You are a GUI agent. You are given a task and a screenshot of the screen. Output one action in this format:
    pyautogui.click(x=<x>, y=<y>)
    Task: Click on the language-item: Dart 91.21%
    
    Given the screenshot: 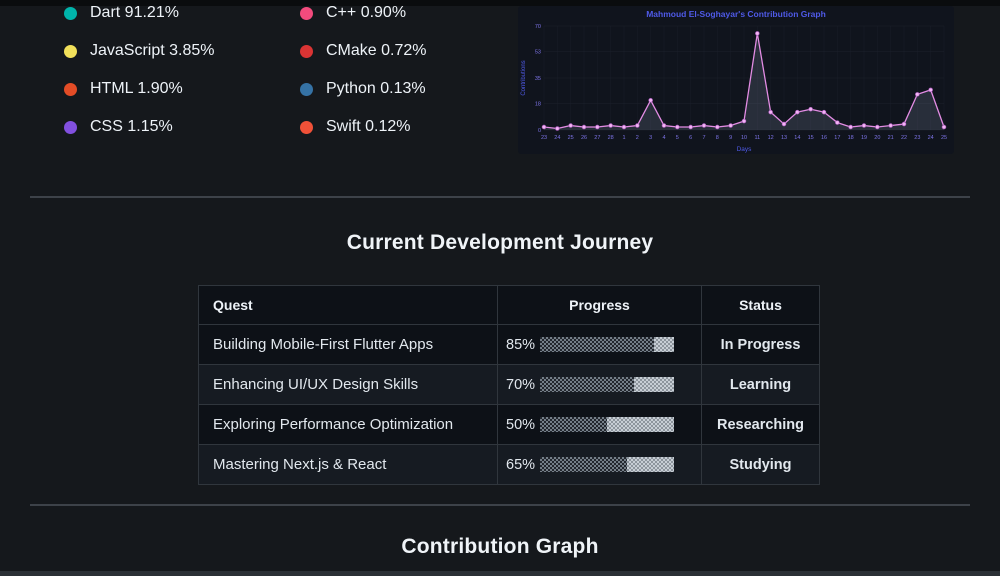 What is the action you would take?
    pyautogui.click(x=139, y=16)
    